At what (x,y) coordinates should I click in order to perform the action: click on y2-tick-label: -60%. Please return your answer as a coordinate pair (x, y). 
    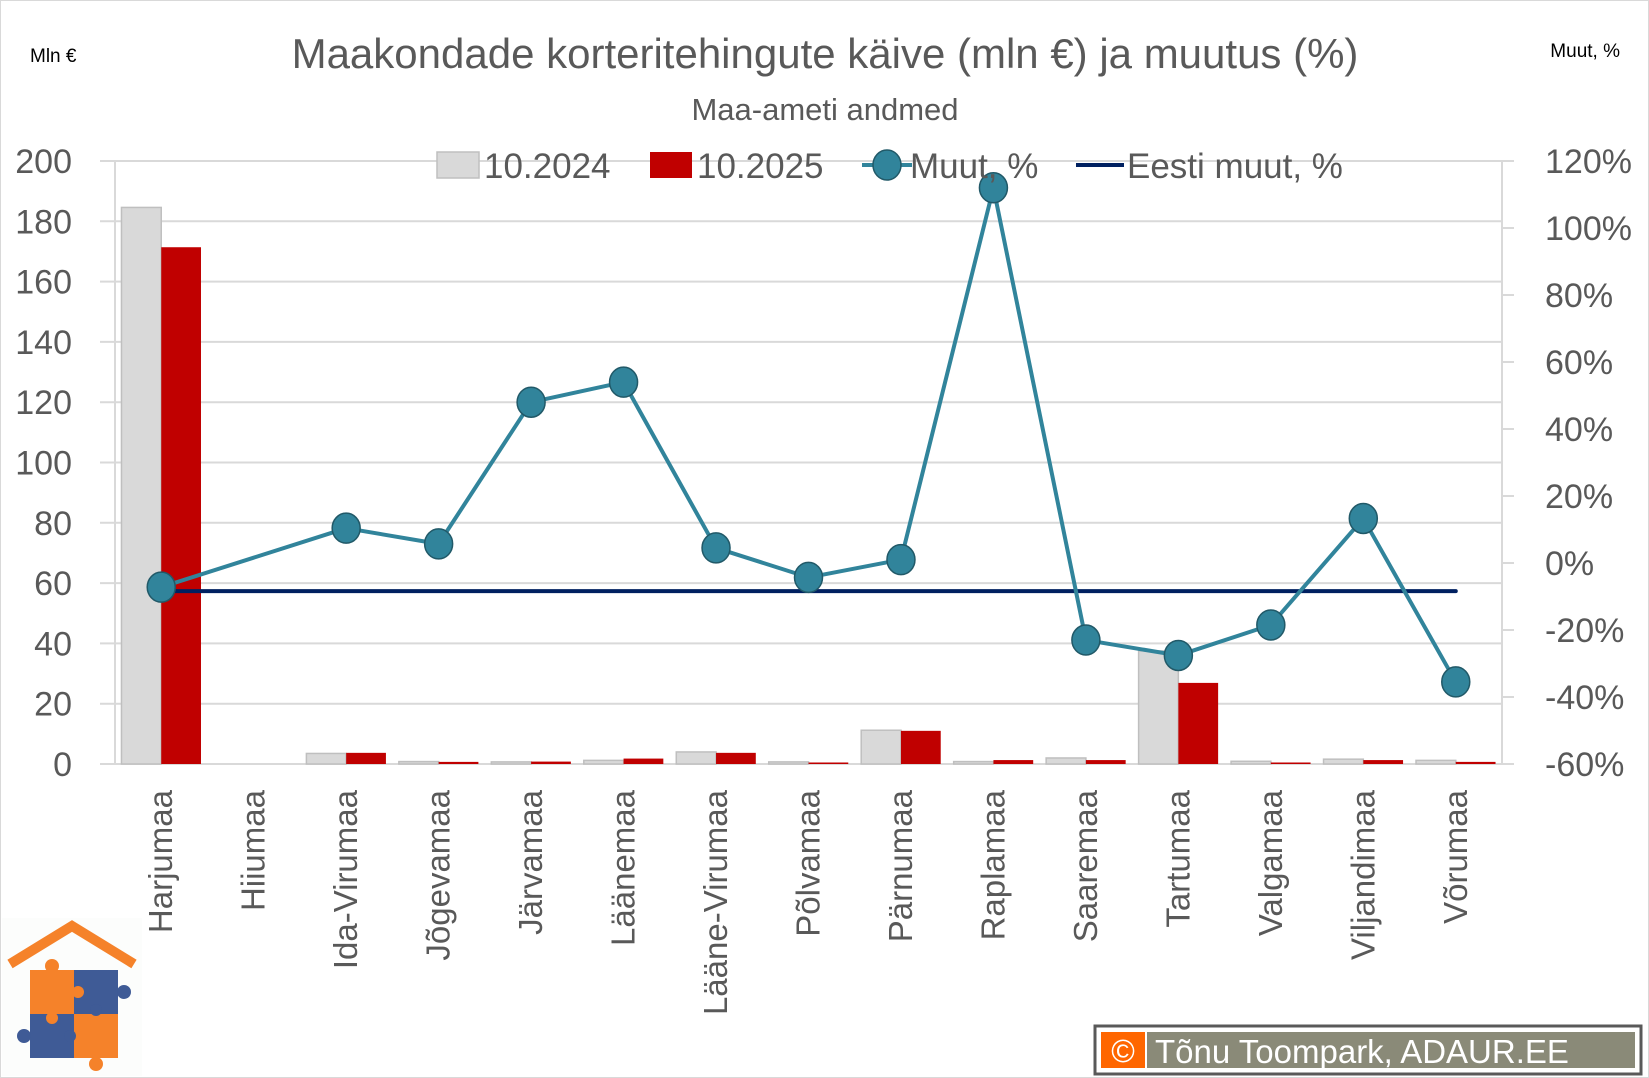
    Looking at the image, I should click on (1584, 765).